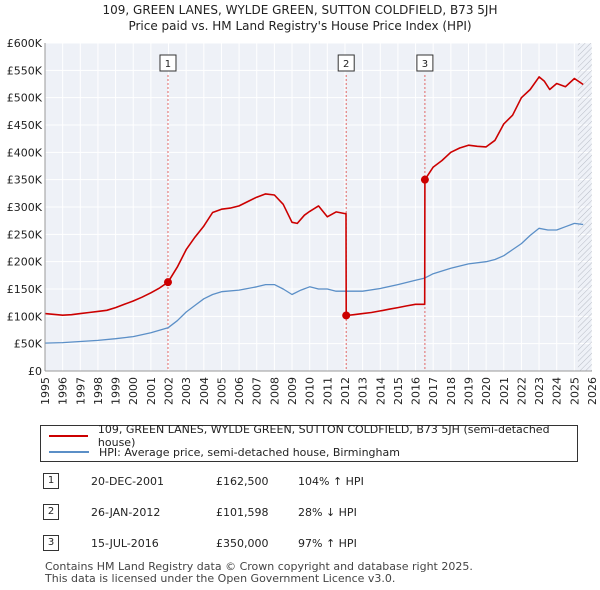 This screenshot has height=590, width=600. I want to click on y-tick-label: £450K, so click(25, 125).